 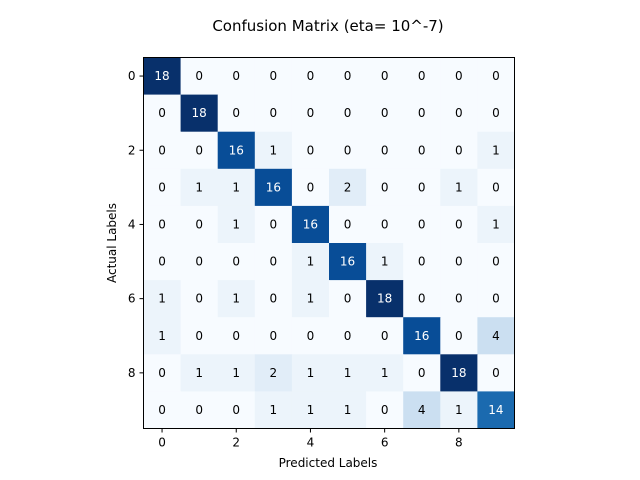 I want to click on heatmap-cell-r7-c0, so click(x=162, y=336).